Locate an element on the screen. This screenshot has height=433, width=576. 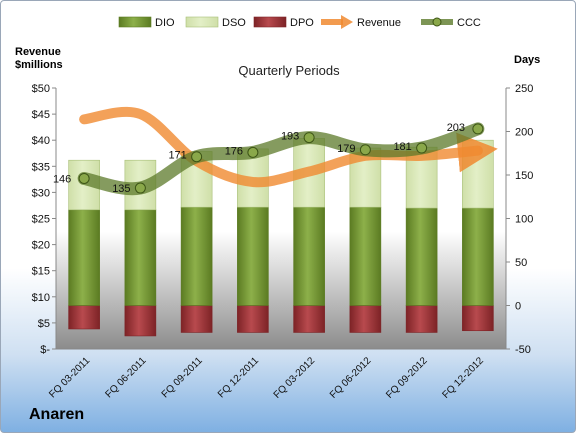
right-tick-label: 250 is located at coordinates (524, 89).